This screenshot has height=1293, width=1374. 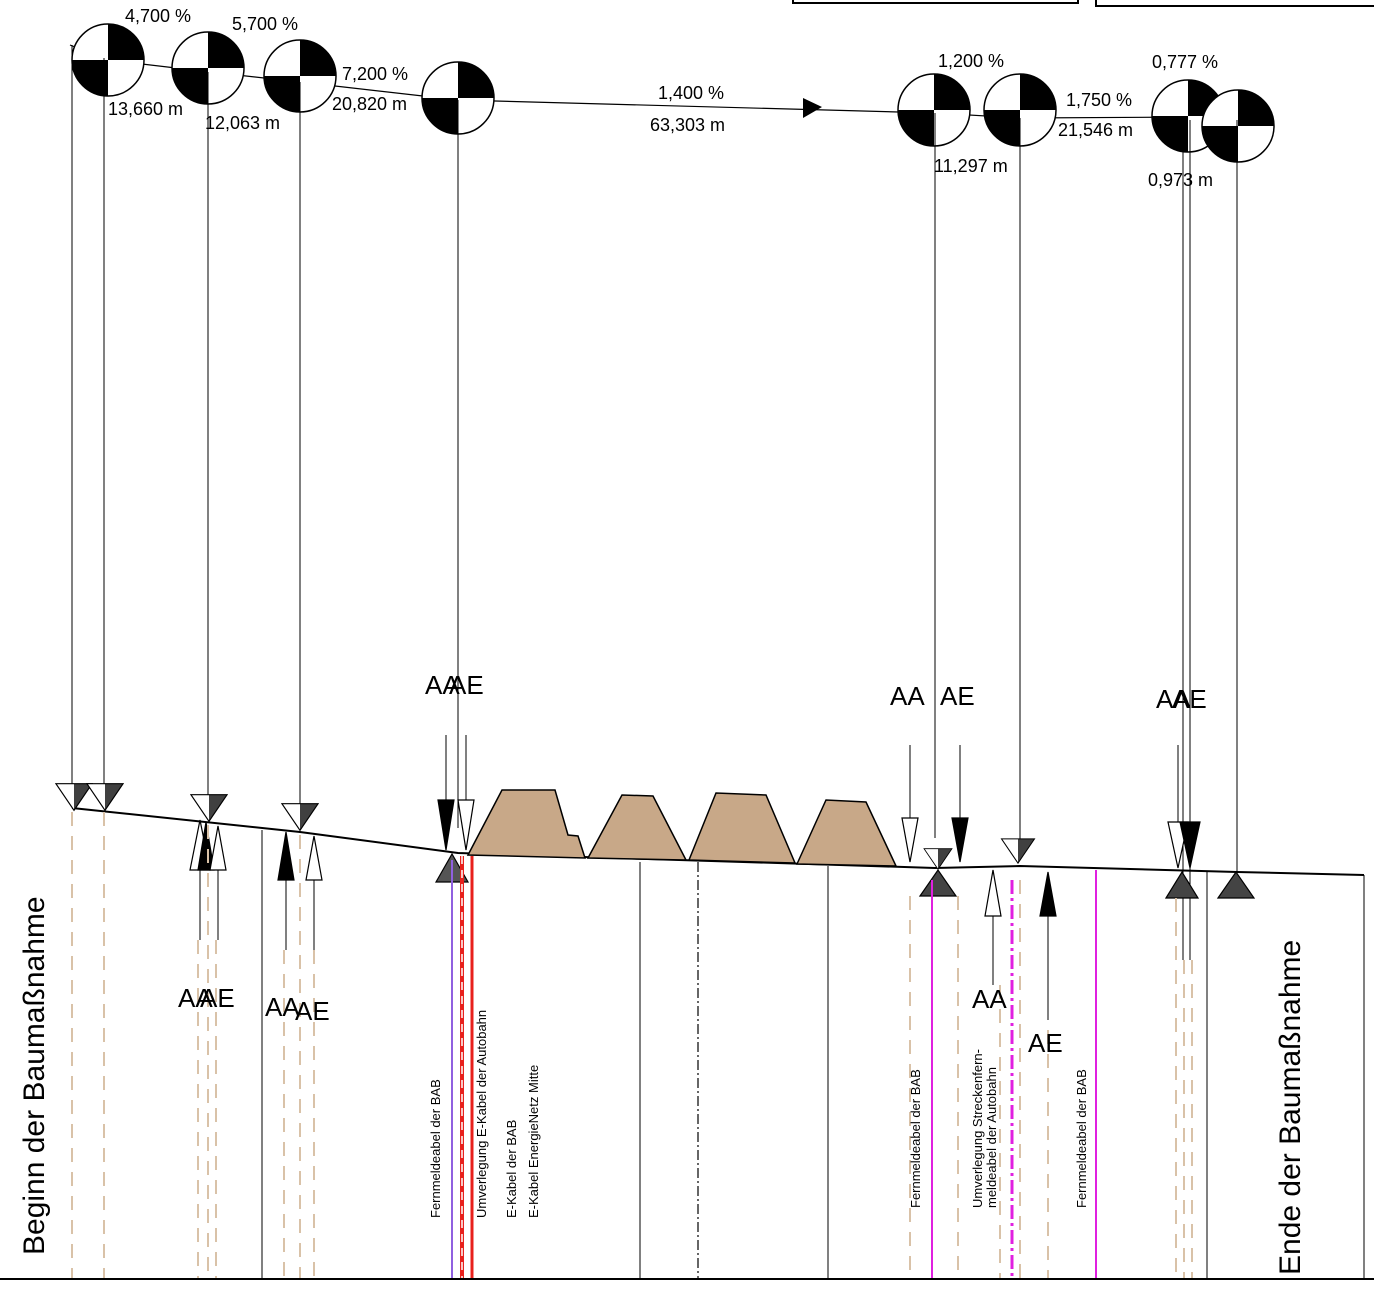 What do you see at coordinates (375, 74) in the screenshot?
I see `slope-grade: 7,200 %` at bounding box center [375, 74].